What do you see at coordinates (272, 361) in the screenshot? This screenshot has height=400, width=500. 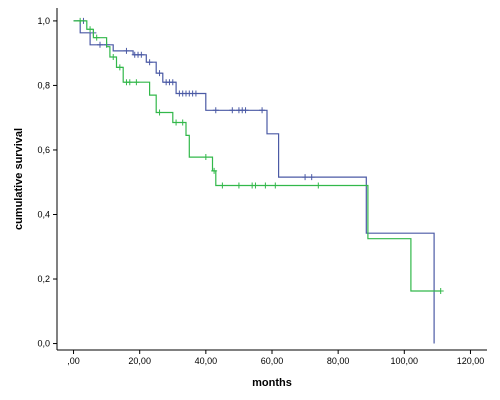 I see `x-tick-label: 60,00` at bounding box center [272, 361].